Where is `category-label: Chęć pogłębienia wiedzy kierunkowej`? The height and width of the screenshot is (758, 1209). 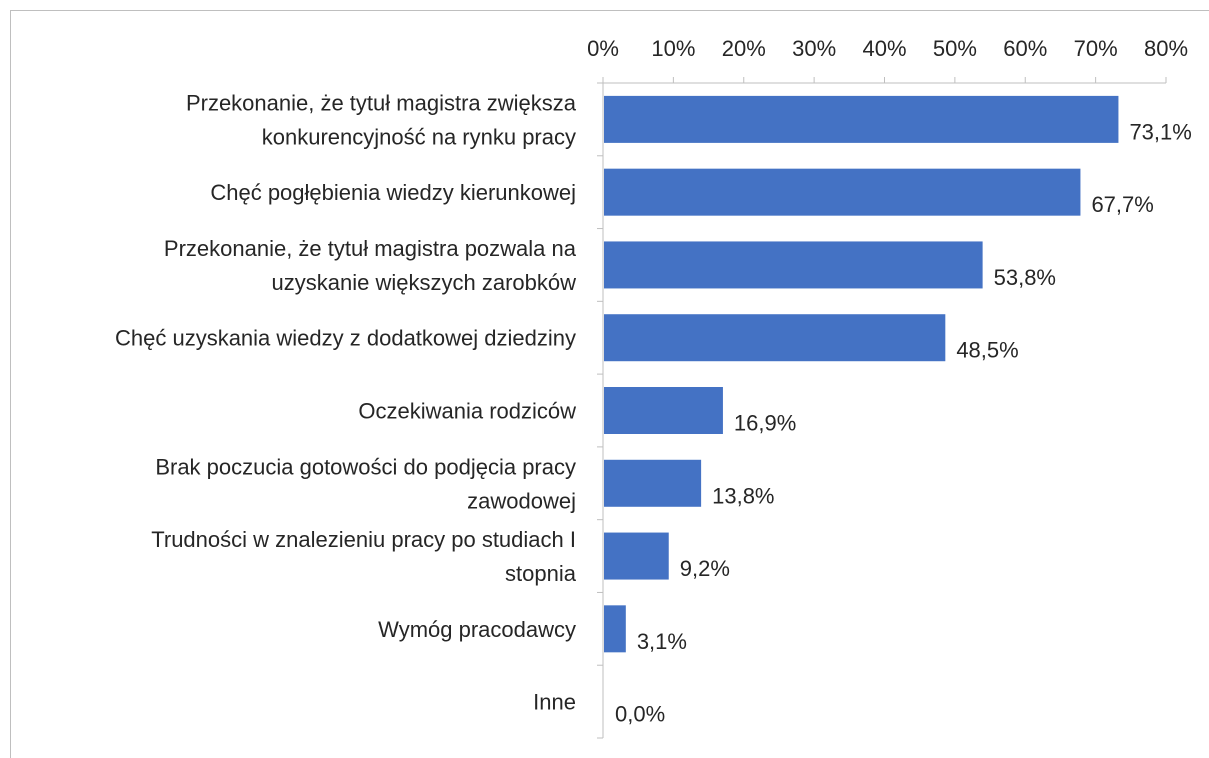
category-label: Chęć pogłębienia wiedzy kierunkowej is located at coordinates (393, 192).